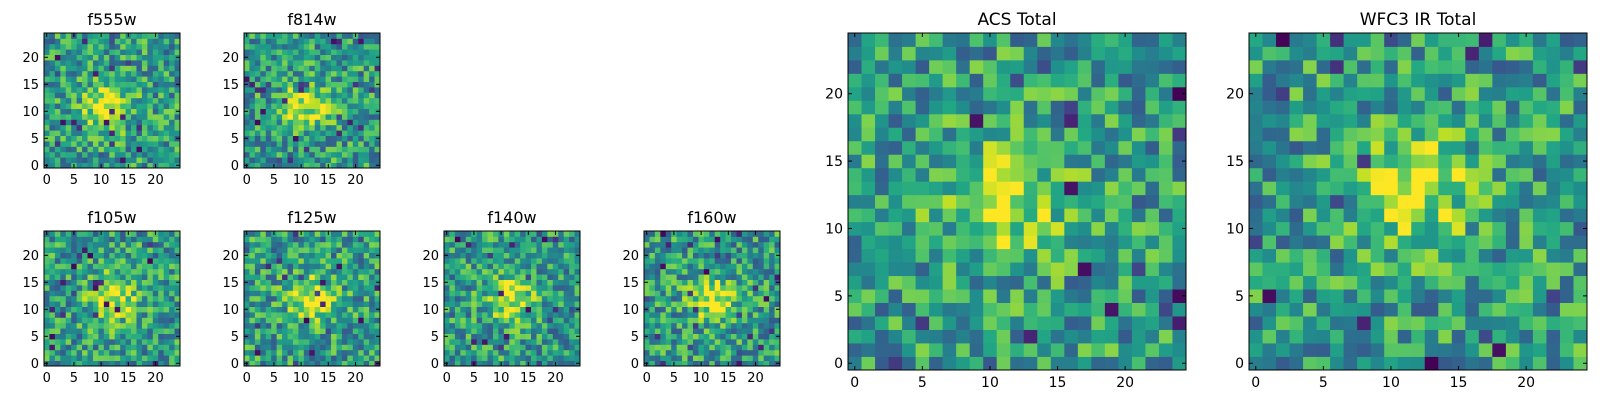 This screenshot has width=1600, height=400. I want to click on y-tick-label: 0, so click(235, 364).